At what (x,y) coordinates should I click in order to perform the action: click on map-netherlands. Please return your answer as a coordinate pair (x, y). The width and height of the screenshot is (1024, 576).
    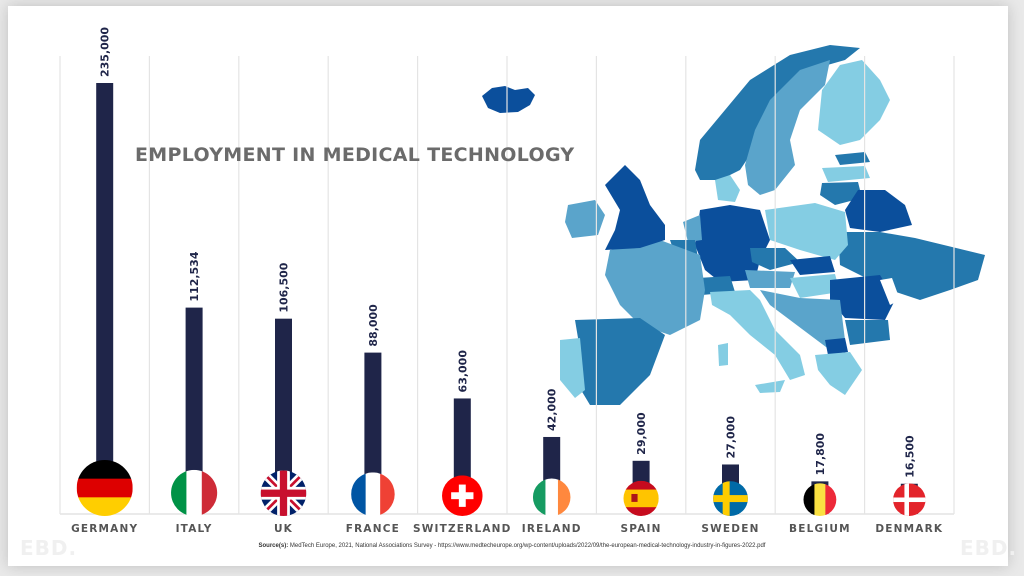
    Looking at the image, I should click on (692, 228).